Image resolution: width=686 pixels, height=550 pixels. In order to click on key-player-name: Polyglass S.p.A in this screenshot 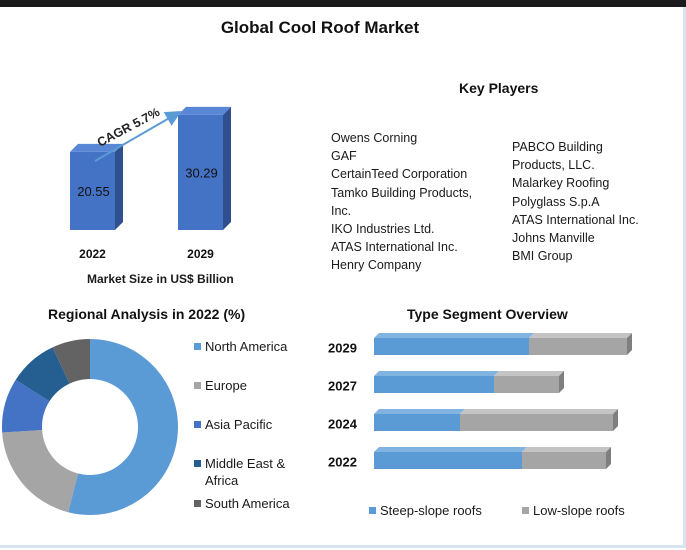, I will do `click(556, 201)`.